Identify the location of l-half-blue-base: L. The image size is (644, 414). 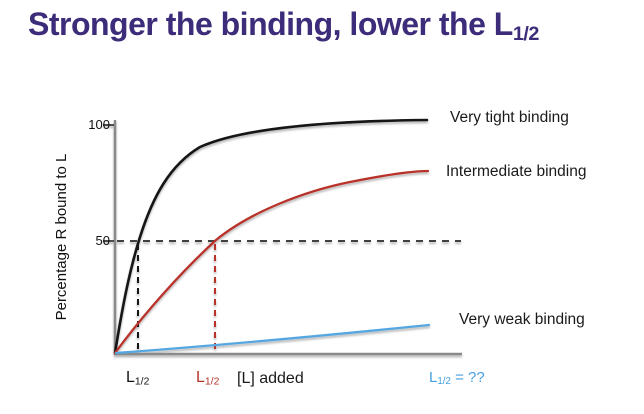
(433, 377).